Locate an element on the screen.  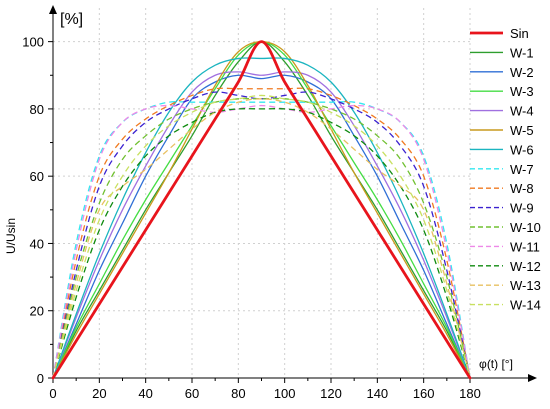
legend-label-w-2: W-2 is located at coordinates (522, 72).